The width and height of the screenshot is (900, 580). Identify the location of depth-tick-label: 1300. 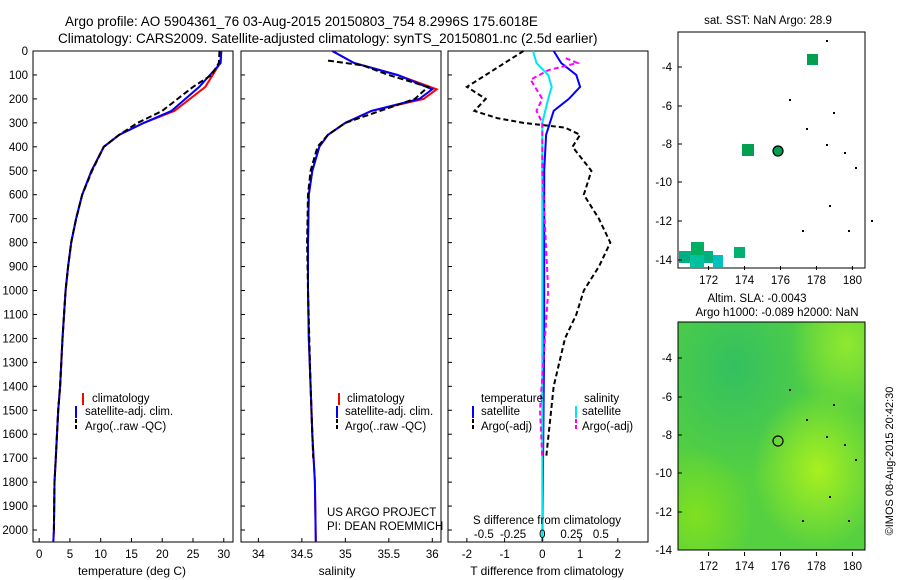
(15, 363).